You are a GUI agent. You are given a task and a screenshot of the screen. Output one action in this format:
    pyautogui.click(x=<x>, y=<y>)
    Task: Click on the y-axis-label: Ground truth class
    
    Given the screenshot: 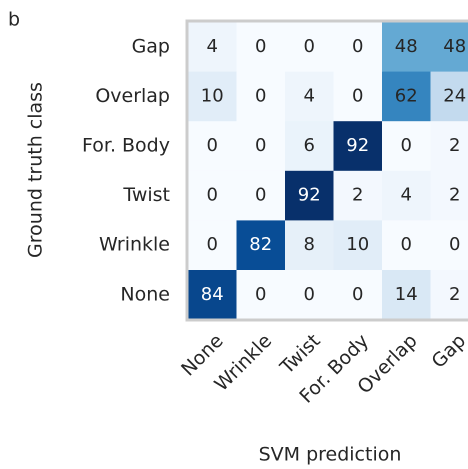 What is the action you would take?
    pyautogui.click(x=36, y=170)
    